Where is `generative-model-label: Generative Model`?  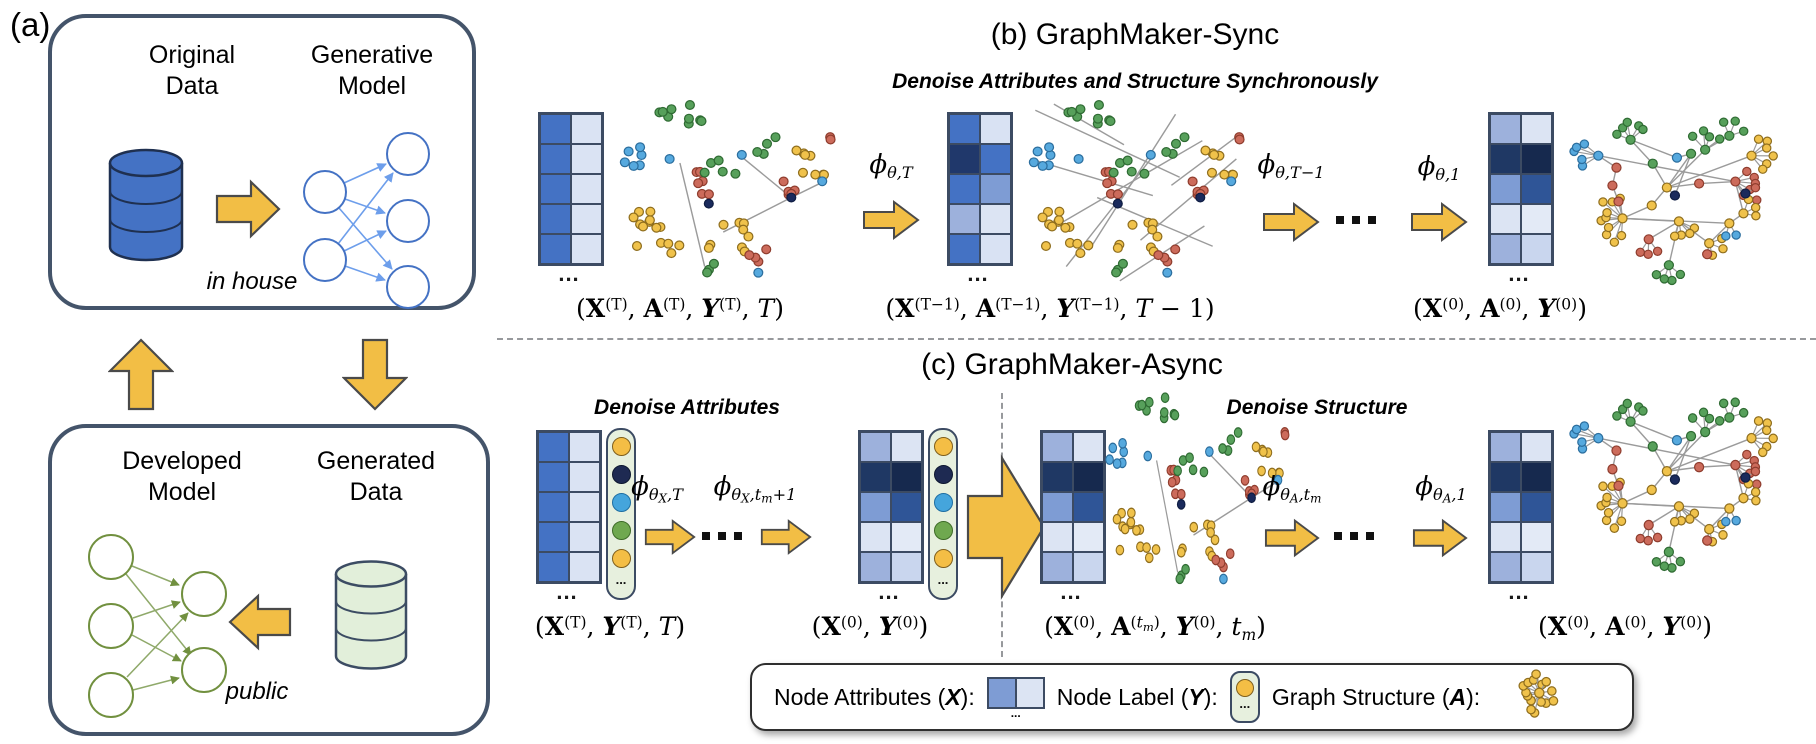 generative-model-label: Generative Model is located at coordinates (372, 70).